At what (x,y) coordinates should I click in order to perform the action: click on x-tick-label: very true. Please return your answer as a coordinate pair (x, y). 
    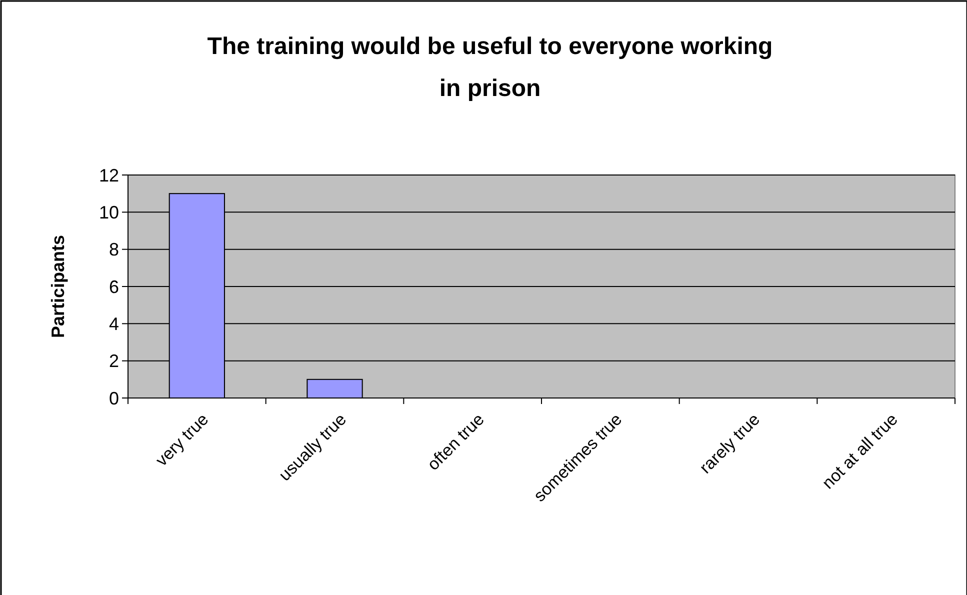
    Looking at the image, I should click on (182, 440).